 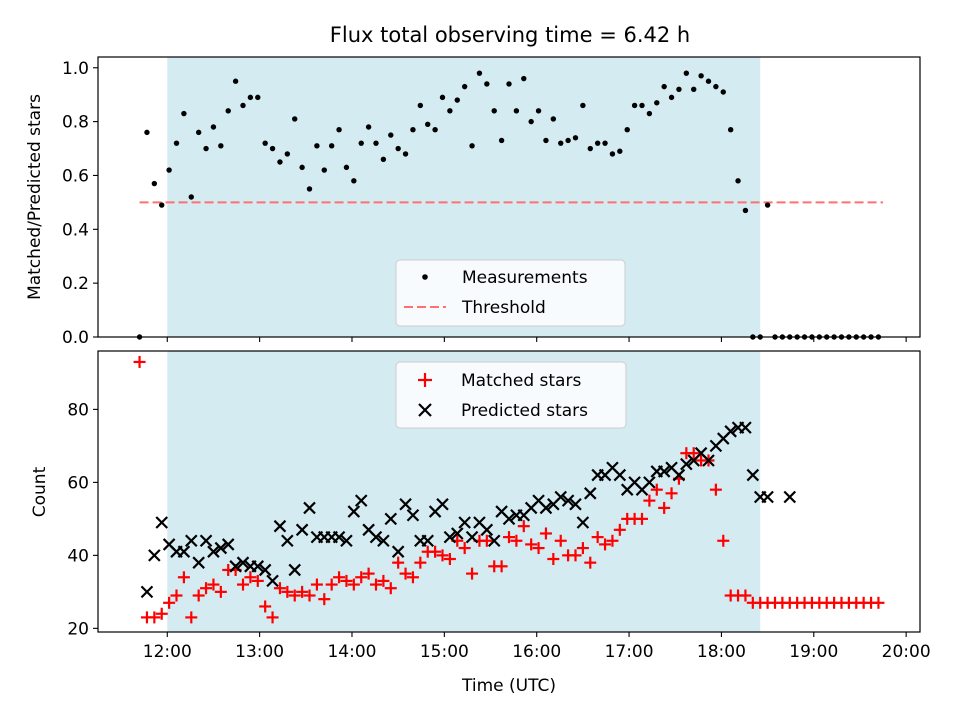 I want to click on x-tick-label: 17:00, so click(x=629, y=652).